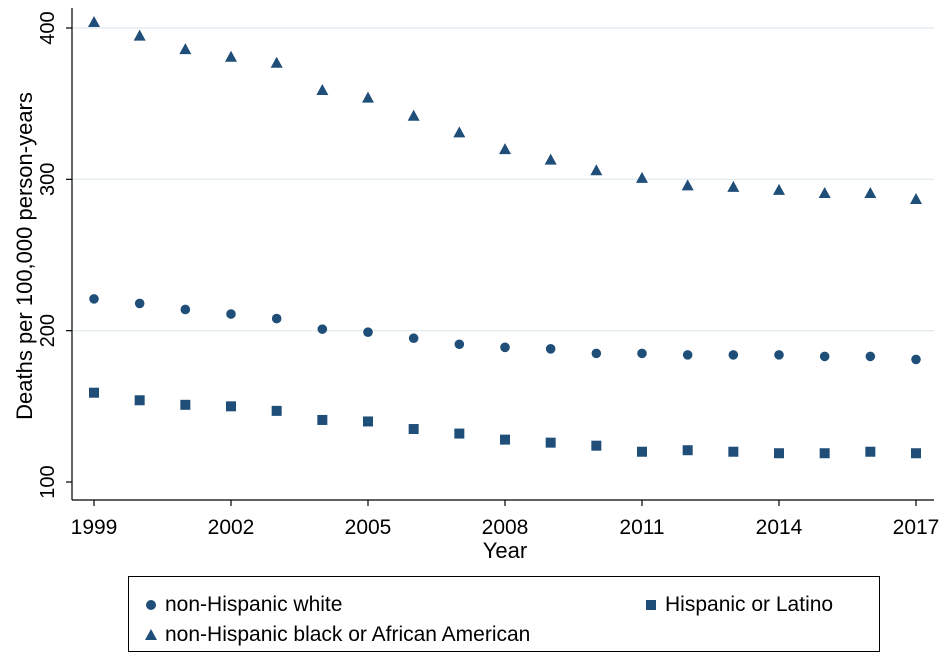 This screenshot has height=657, width=949. What do you see at coordinates (368, 527) in the screenshot?
I see `x-tick-label: 2005` at bounding box center [368, 527].